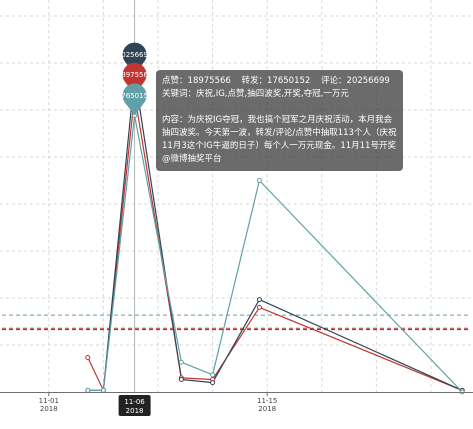 This screenshot has width=473, height=429. I want to click on tooltip-stat-label: 转发, so click(250, 81).